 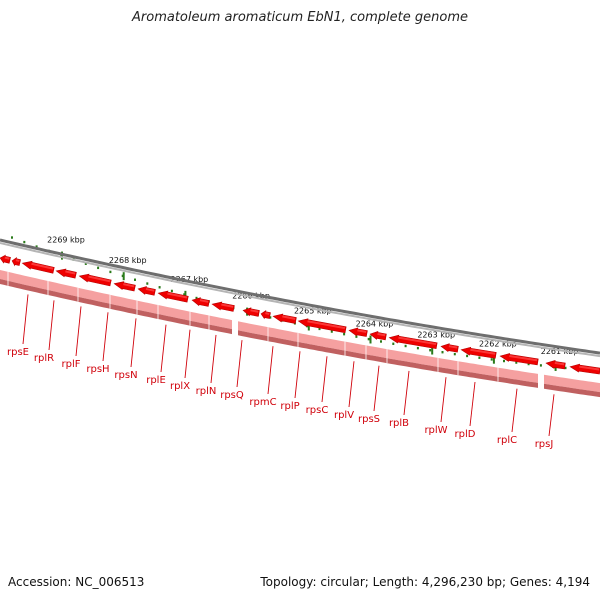 What do you see at coordinates (435, 430) in the screenshot?
I see `gene-label-rplW: rplW` at bounding box center [435, 430].